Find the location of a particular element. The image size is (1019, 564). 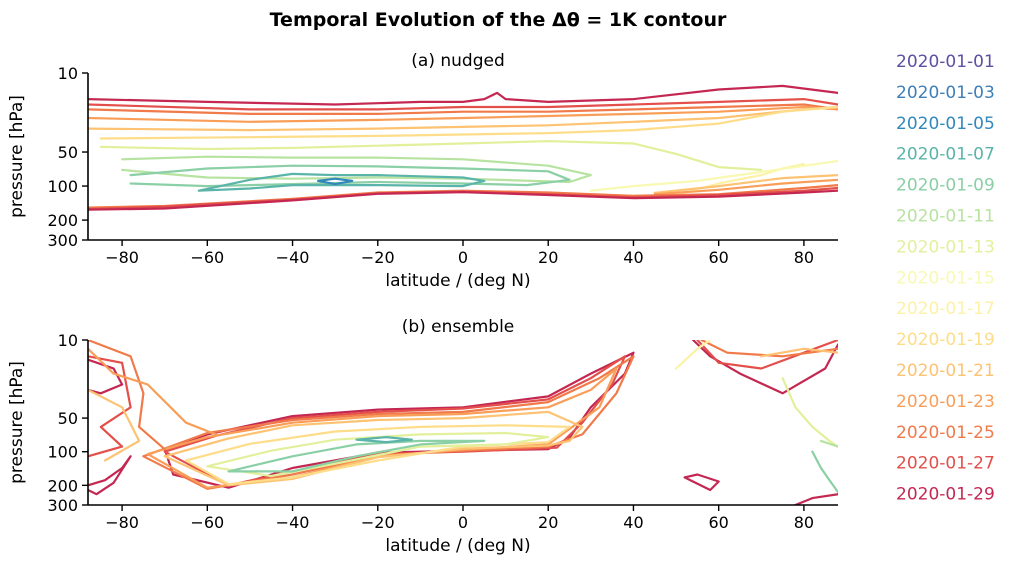

legend-entry: 2020-01-05 is located at coordinates (945, 124).